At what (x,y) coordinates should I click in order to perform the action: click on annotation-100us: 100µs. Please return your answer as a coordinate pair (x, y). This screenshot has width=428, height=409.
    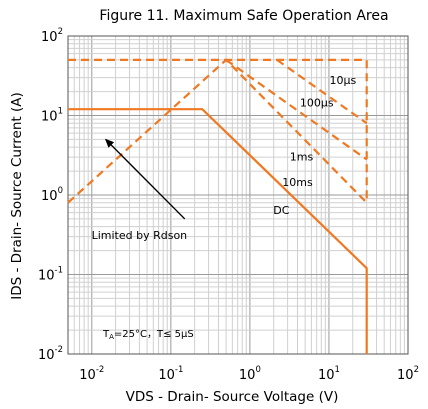
    Looking at the image, I should click on (317, 102).